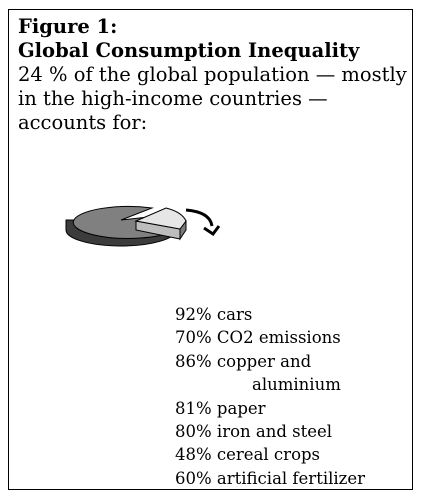 The image size is (426, 500). Describe the element at coordinates (220, 408) in the screenshot. I see `list-item-paper: 81% paper` at that location.